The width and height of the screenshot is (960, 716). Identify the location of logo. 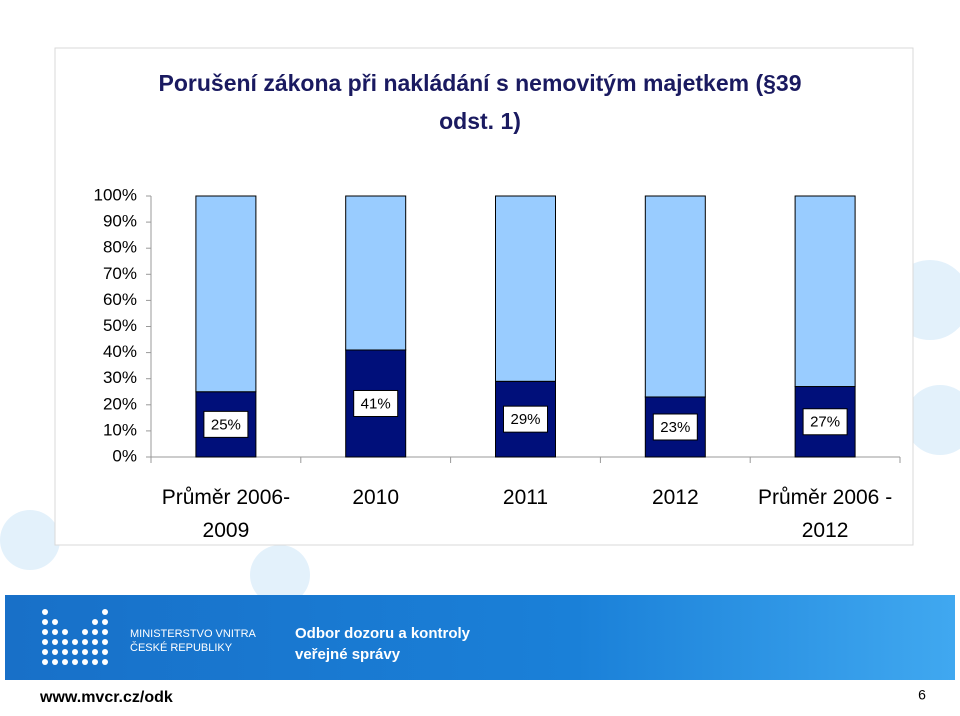
(75, 637).